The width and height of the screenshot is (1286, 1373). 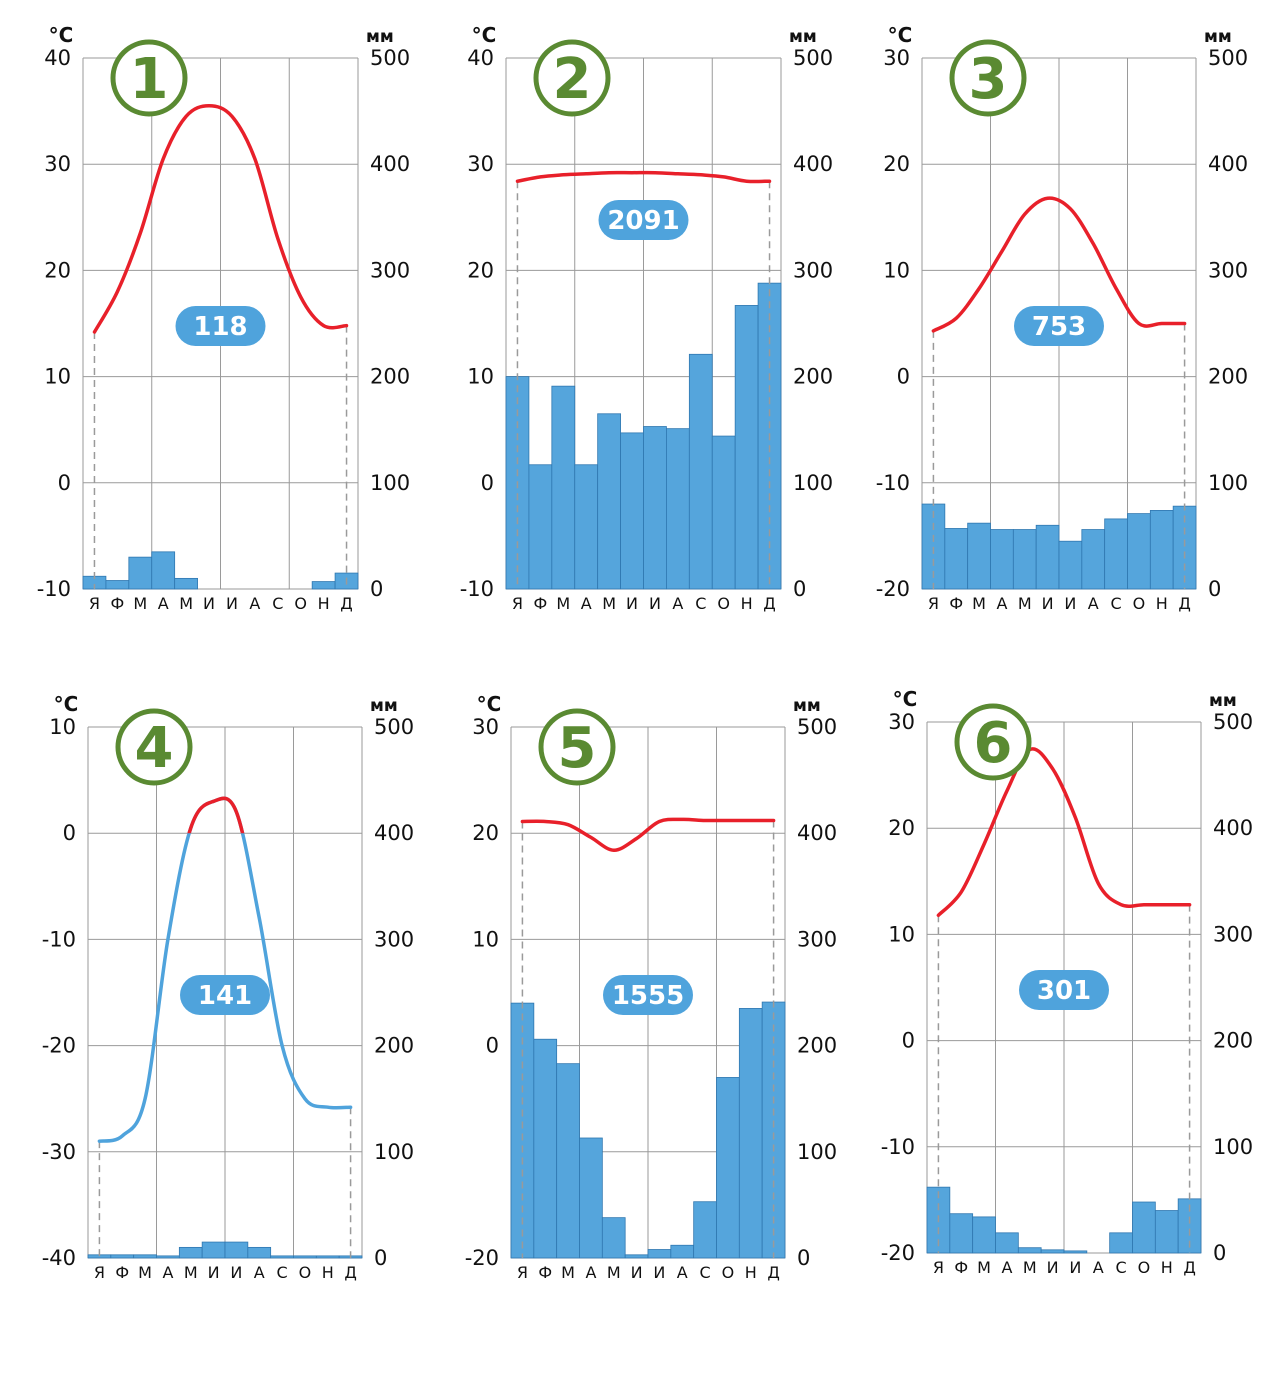 What do you see at coordinates (807, 706) in the screenshot?
I see `precipitation-unit-label: мм` at bounding box center [807, 706].